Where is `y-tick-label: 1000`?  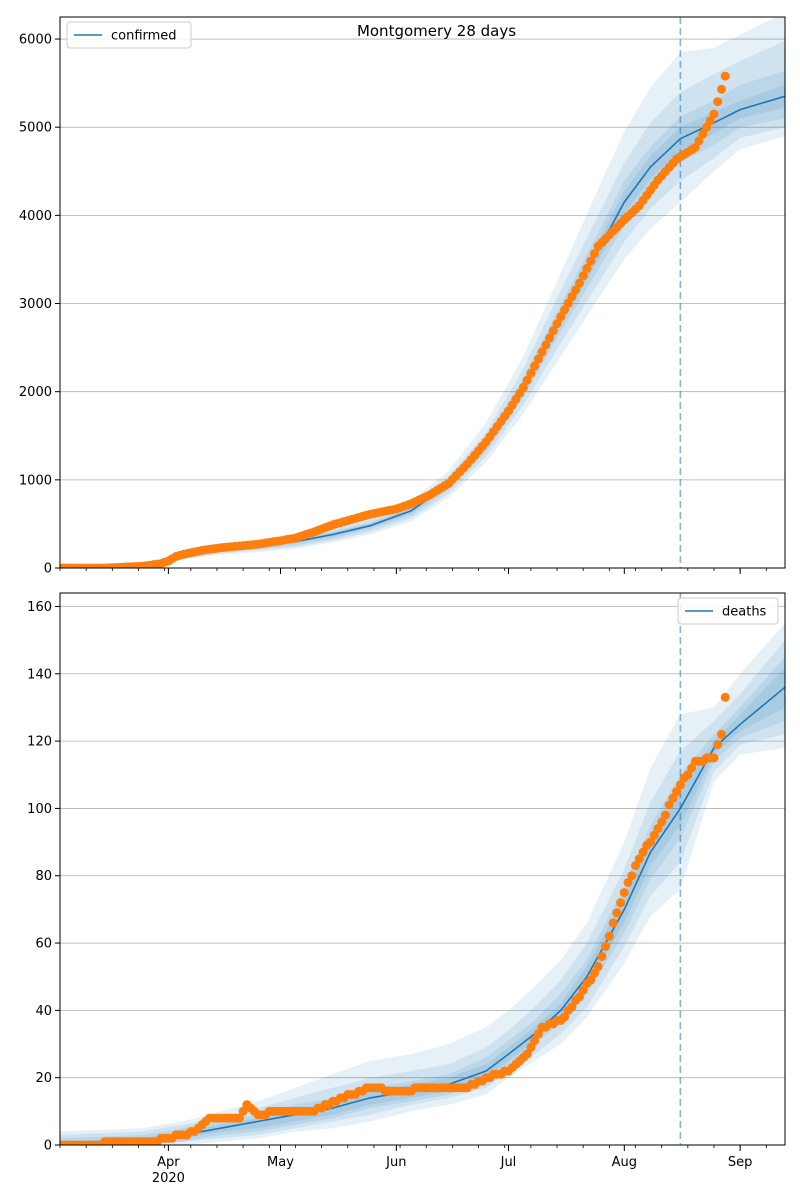 y-tick-label: 1000 is located at coordinates (35, 480).